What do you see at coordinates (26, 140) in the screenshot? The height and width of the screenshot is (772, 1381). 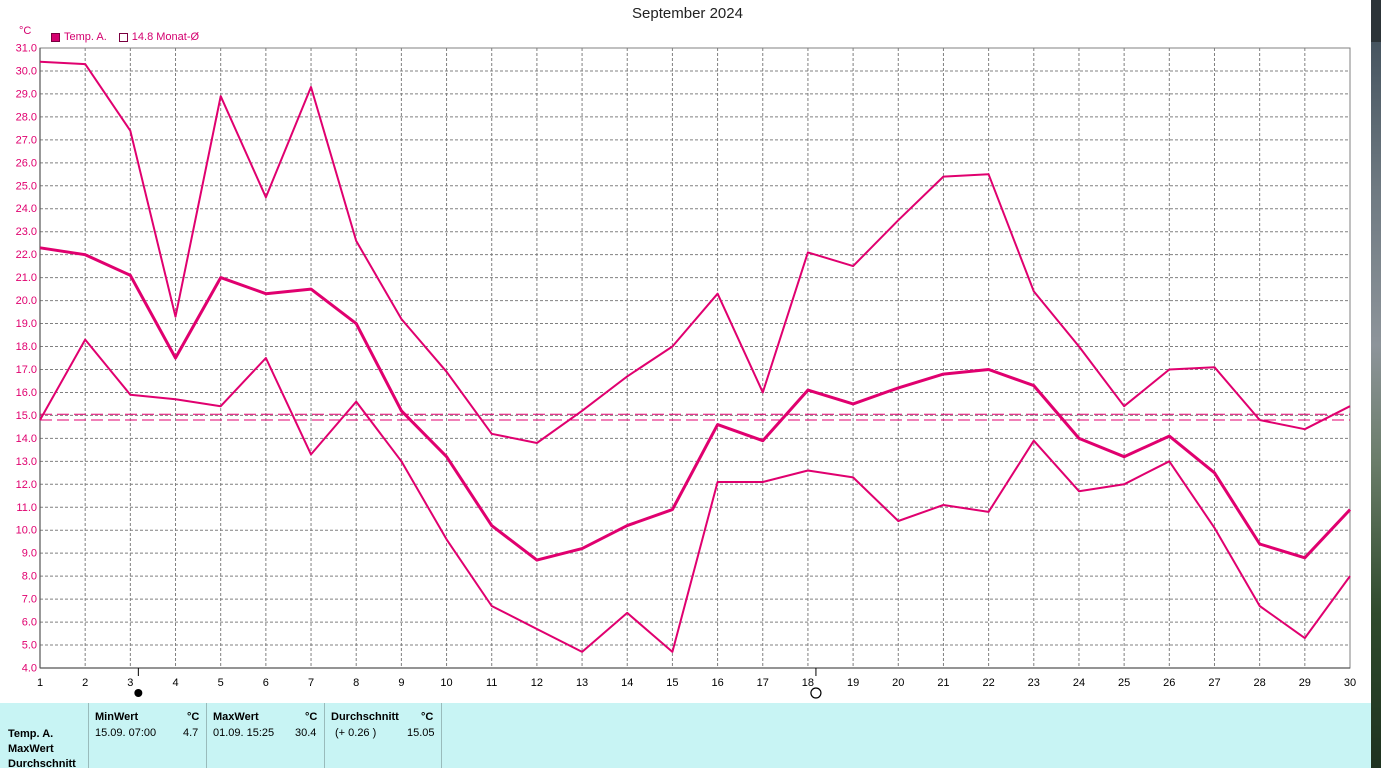 I see `y-tick-label: 27.0` at bounding box center [26, 140].